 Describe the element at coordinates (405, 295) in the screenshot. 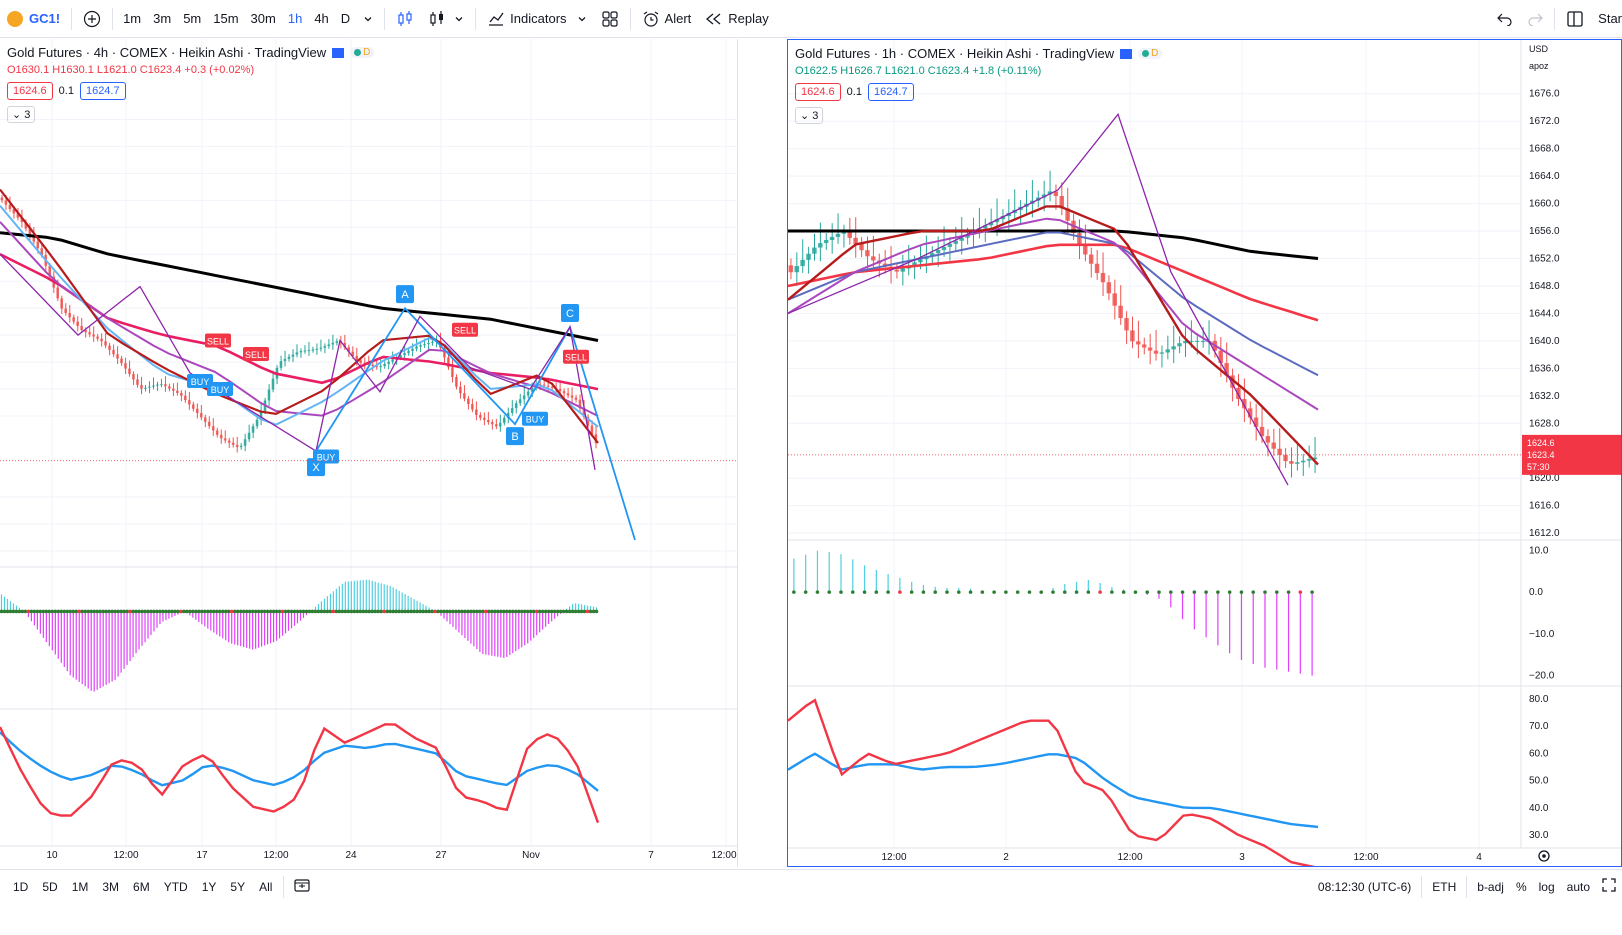

I see `pattern-label: A` at that location.